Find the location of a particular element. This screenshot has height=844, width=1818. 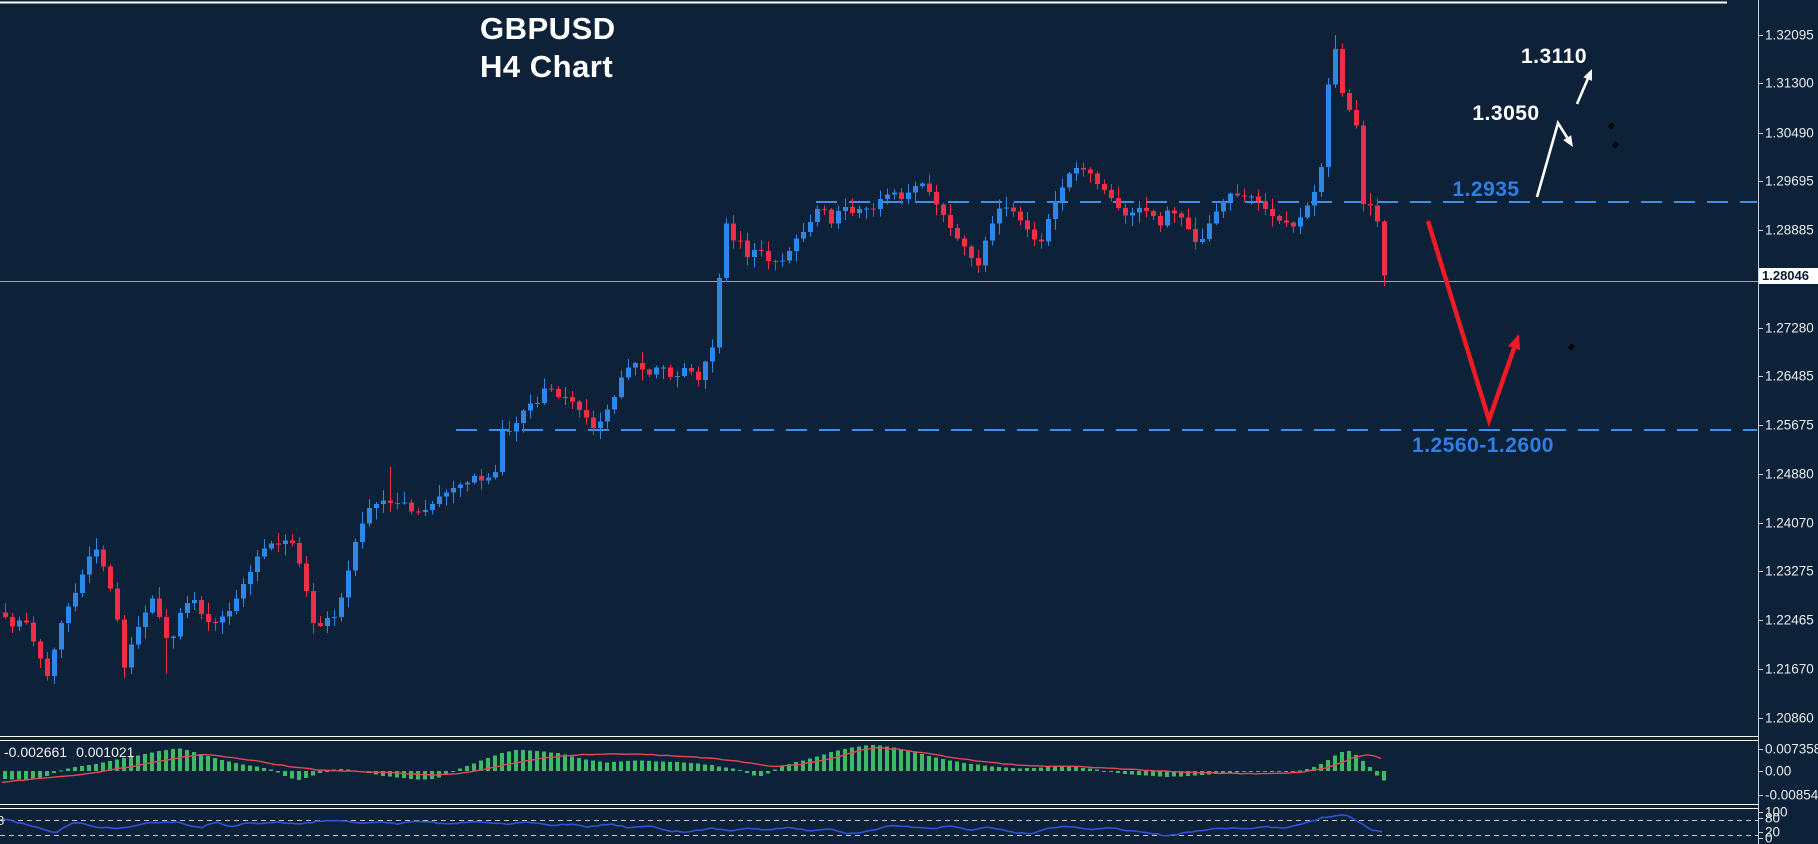

price-tick-label: 1.24880 is located at coordinates (1789, 474).